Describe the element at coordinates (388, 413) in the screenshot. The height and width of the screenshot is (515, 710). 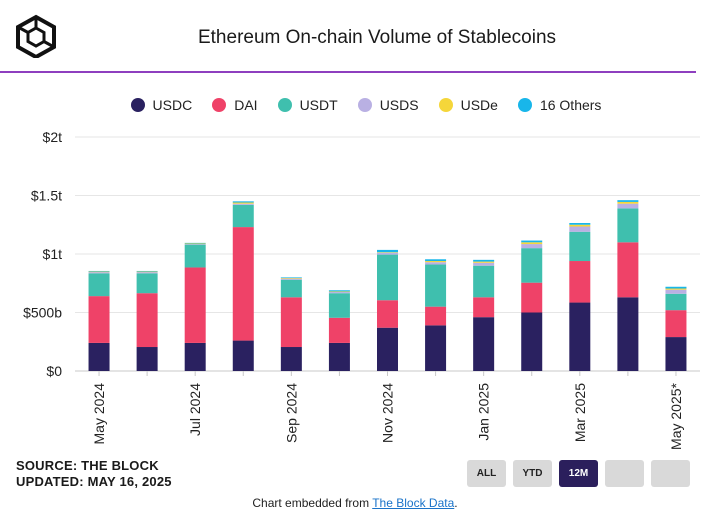
I see `x-tick-label: Nov 2024` at that location.